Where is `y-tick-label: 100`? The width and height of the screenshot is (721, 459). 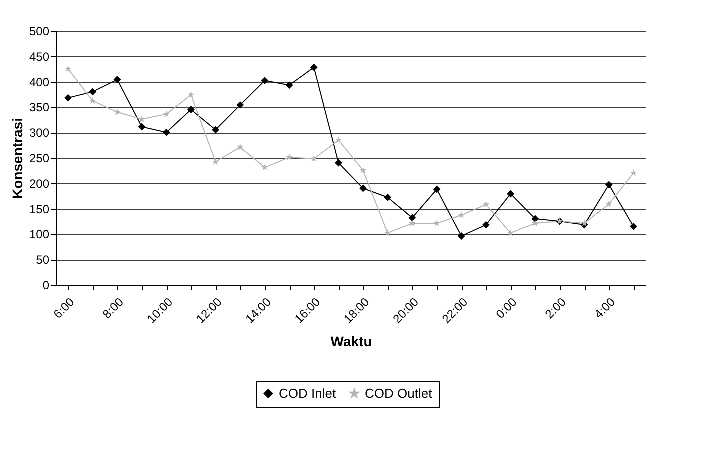 y-tick-label: 100 is located at coordinates (39, 235).